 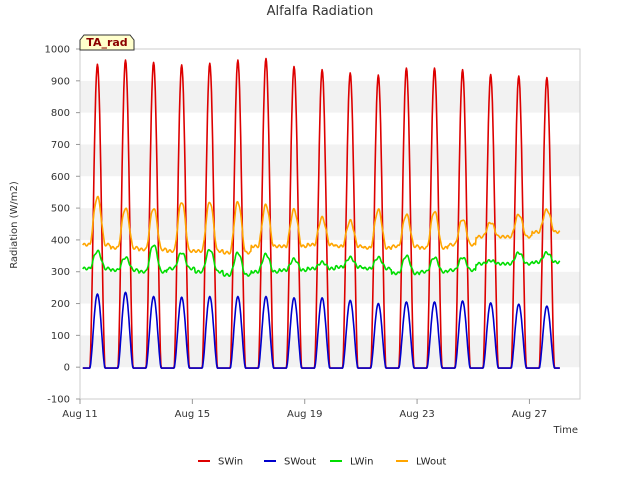 I want to click on y-axis-title: Radiation (W/m2), so click(x=14, y=225).